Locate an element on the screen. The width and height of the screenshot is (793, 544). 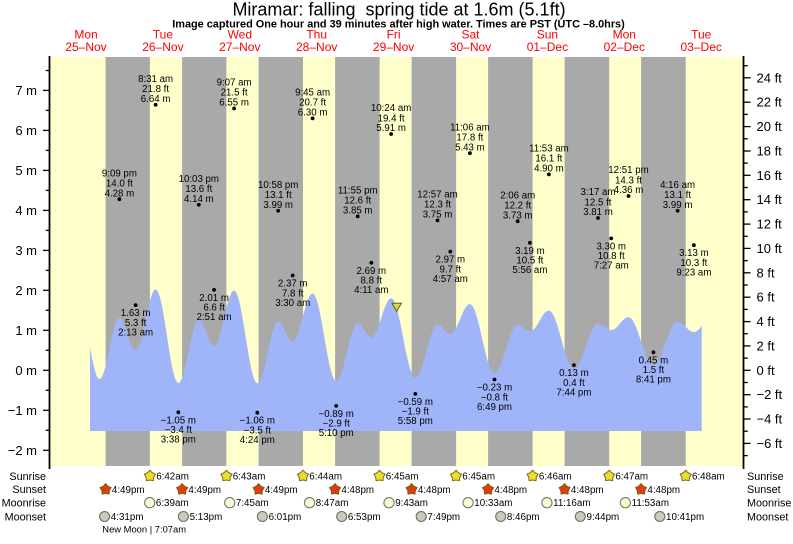
svg-text: 3:17 am is located at coordinates (597, 192).